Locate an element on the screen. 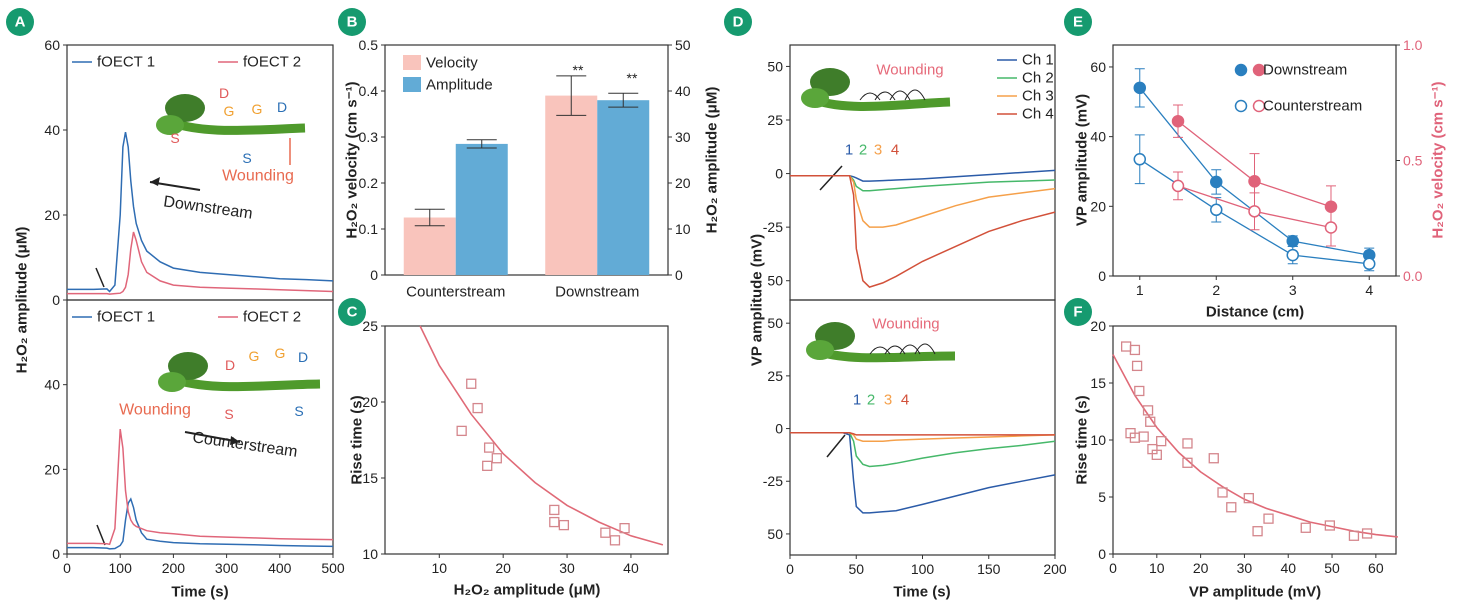 The image size is (1458, 606). x-tick-label: Downstream is located at coordinates (597, 292).